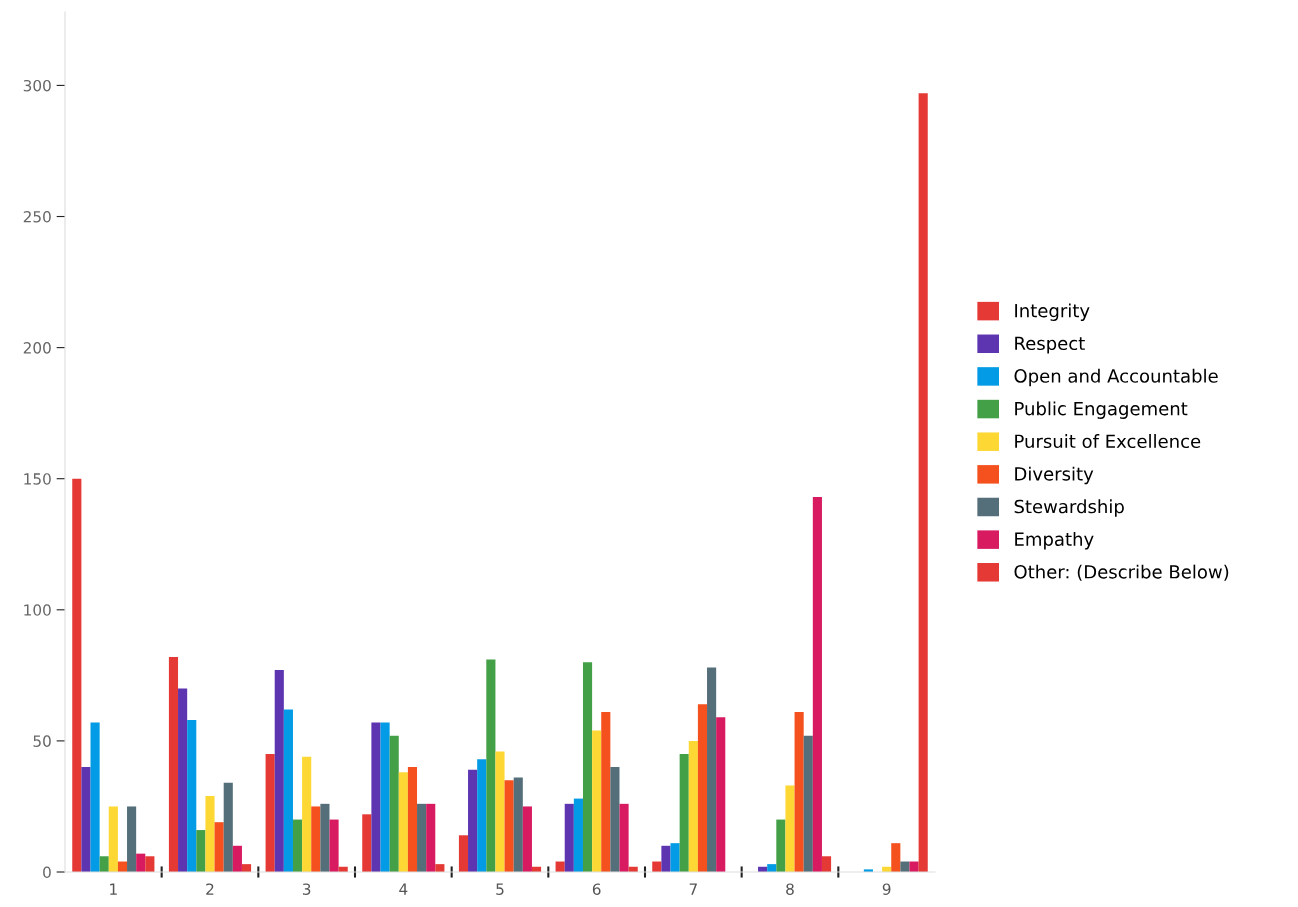 This screenshot has height=907, width=1298. I want to click on legend-label: Open and Accountable, so click(1116, 377).